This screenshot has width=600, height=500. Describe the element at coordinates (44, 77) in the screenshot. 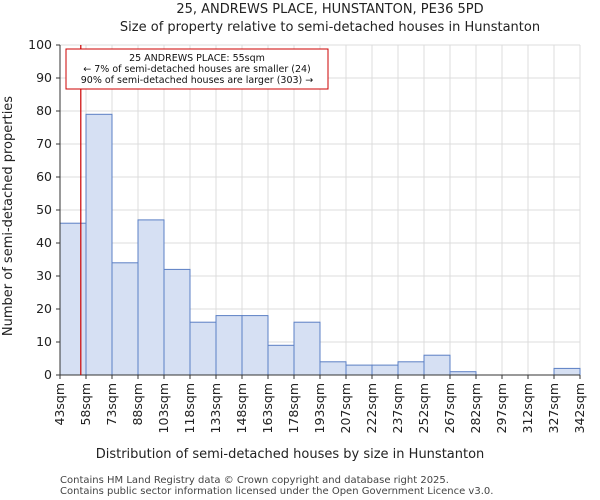

I see `y-tick-label: 90` at that location.